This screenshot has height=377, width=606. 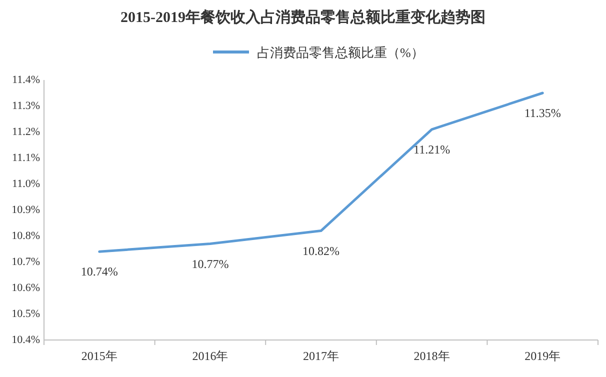 I want to click on y-tick-label: 10.7%, so click(x=26, y=262).